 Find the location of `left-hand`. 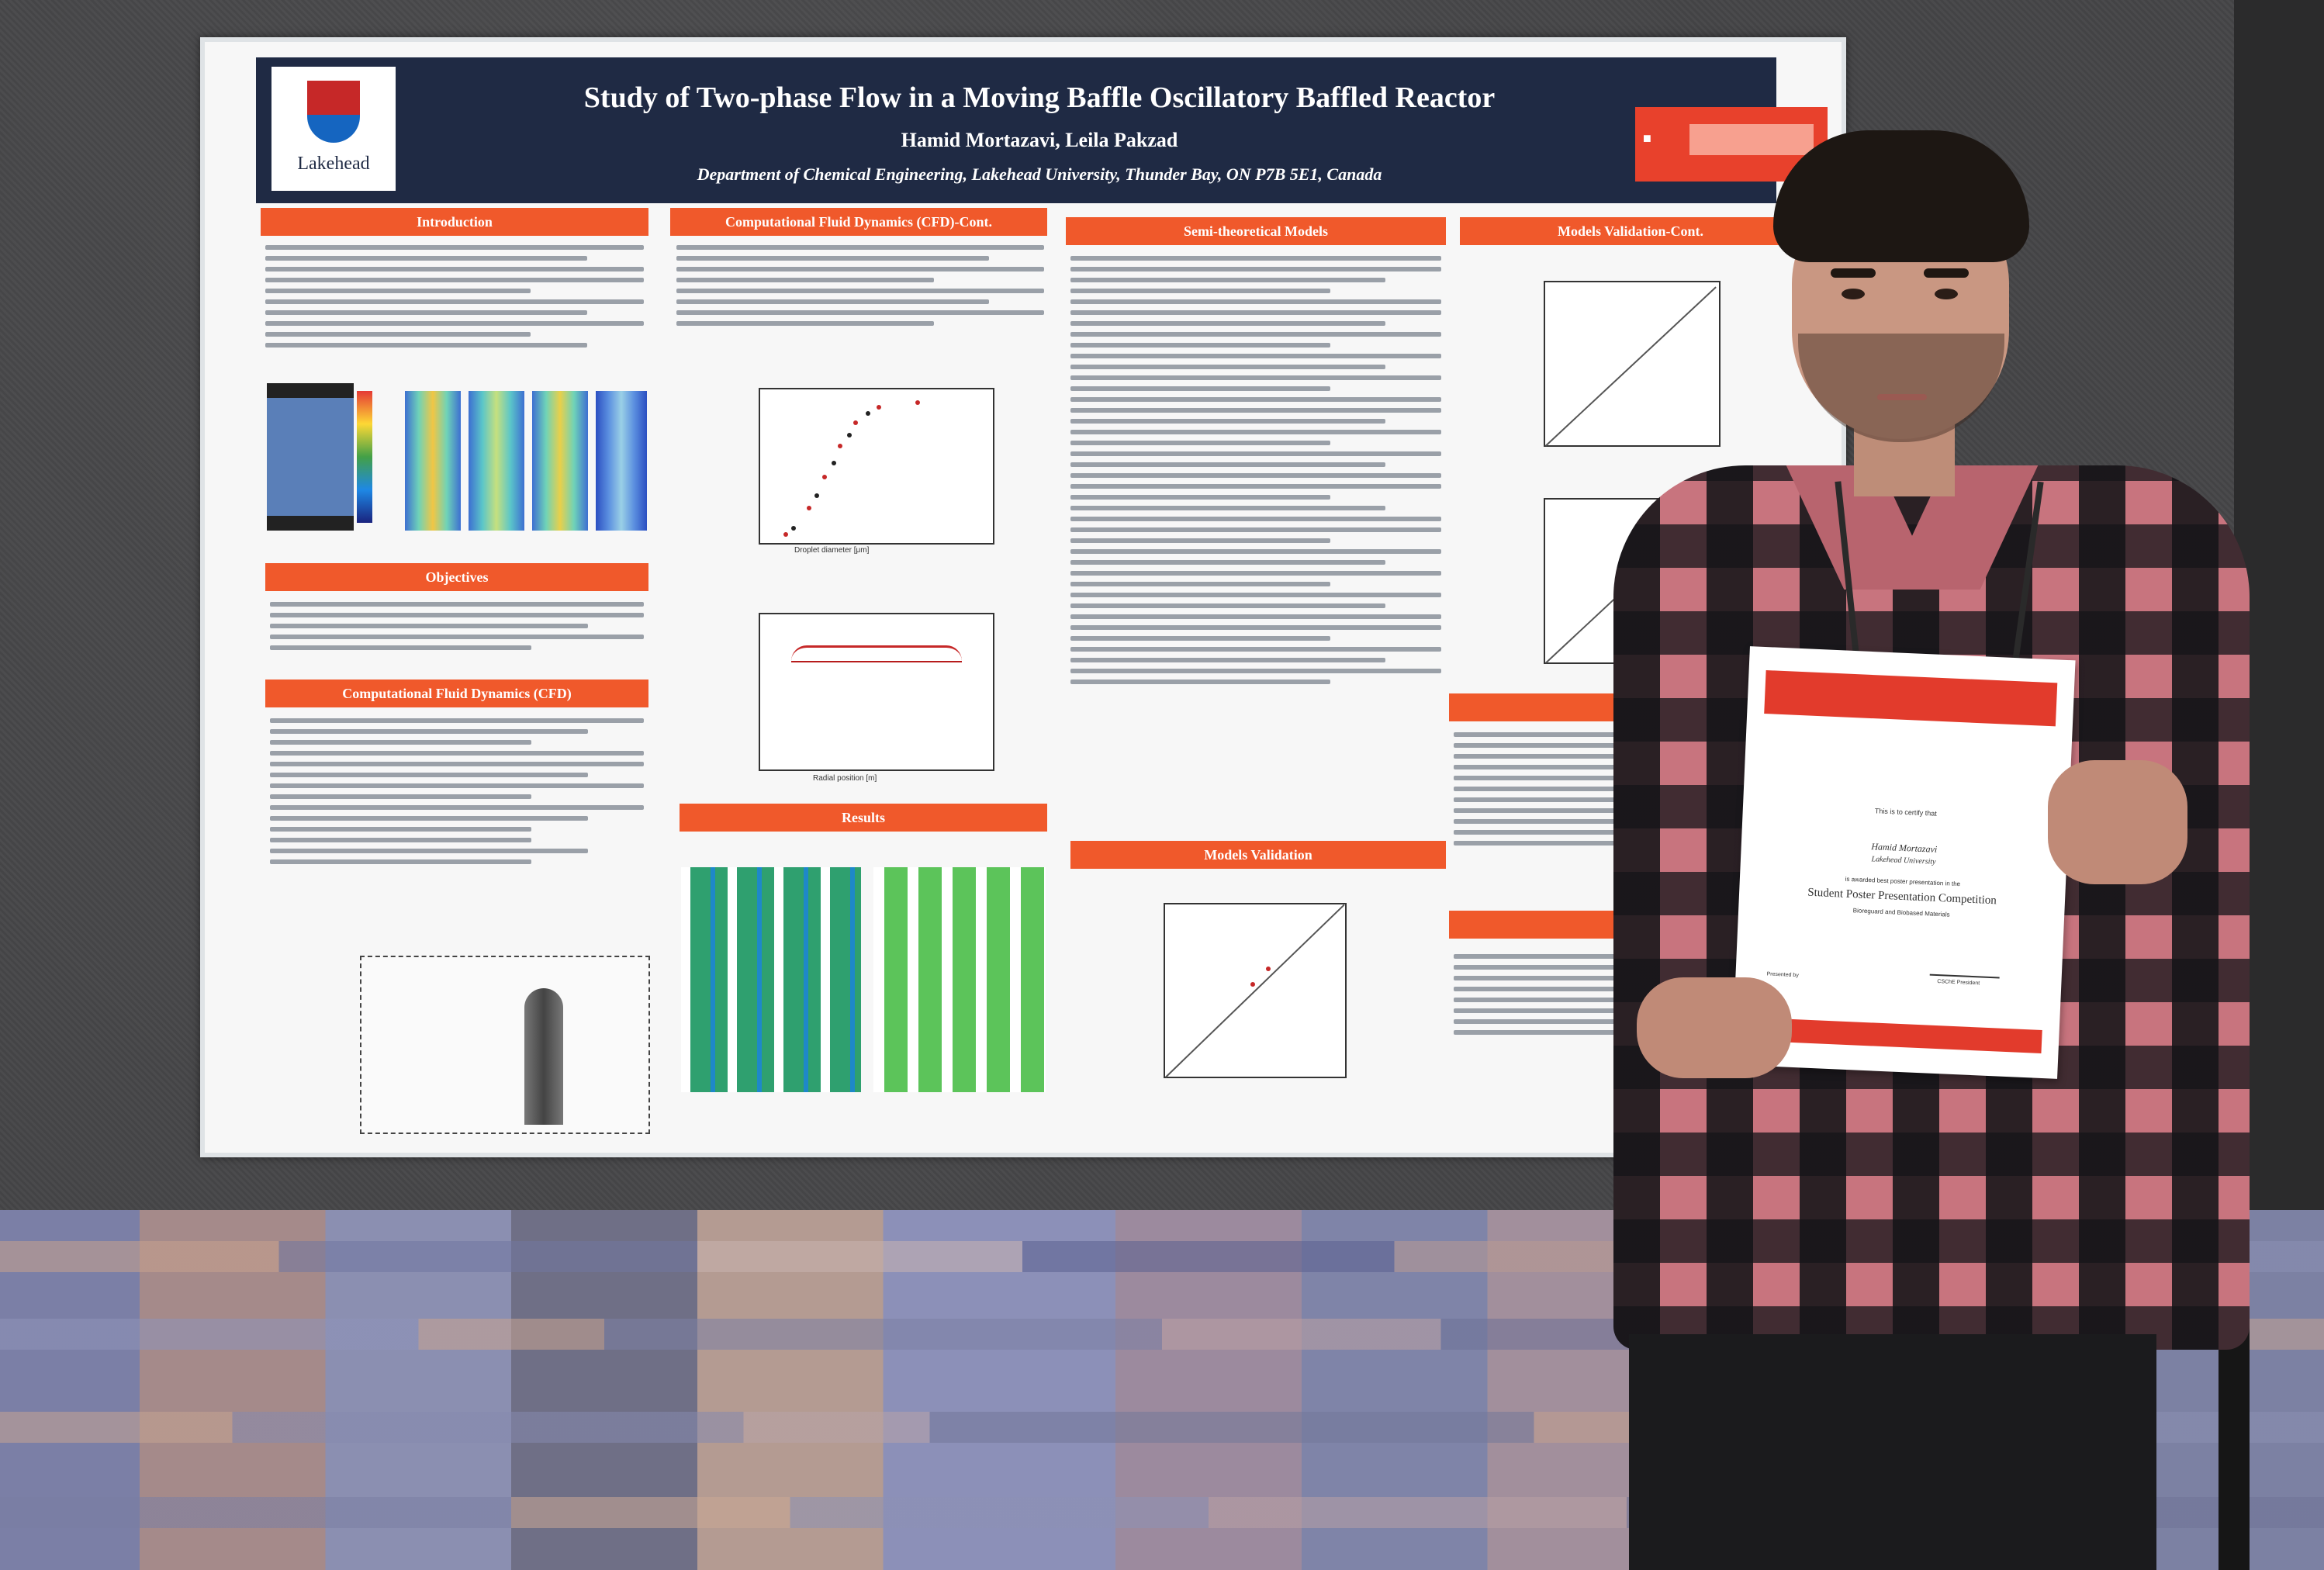

left-hand is located at coordinates (1714, 1027).